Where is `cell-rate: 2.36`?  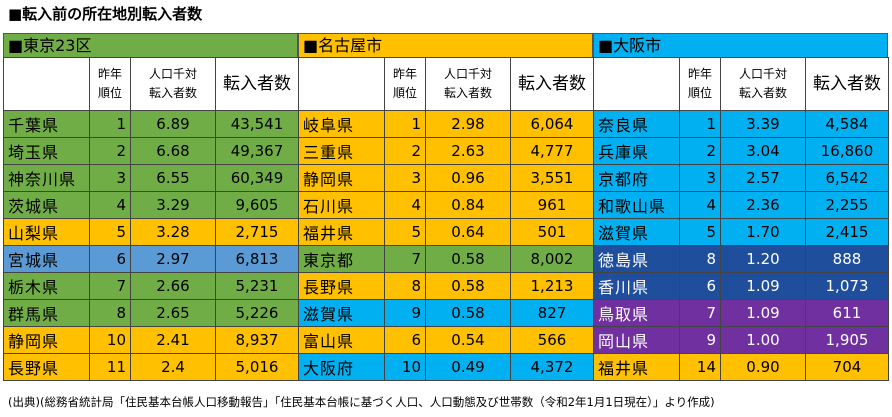 cell-rate: 2.36 is located at coordinates (763, 205).